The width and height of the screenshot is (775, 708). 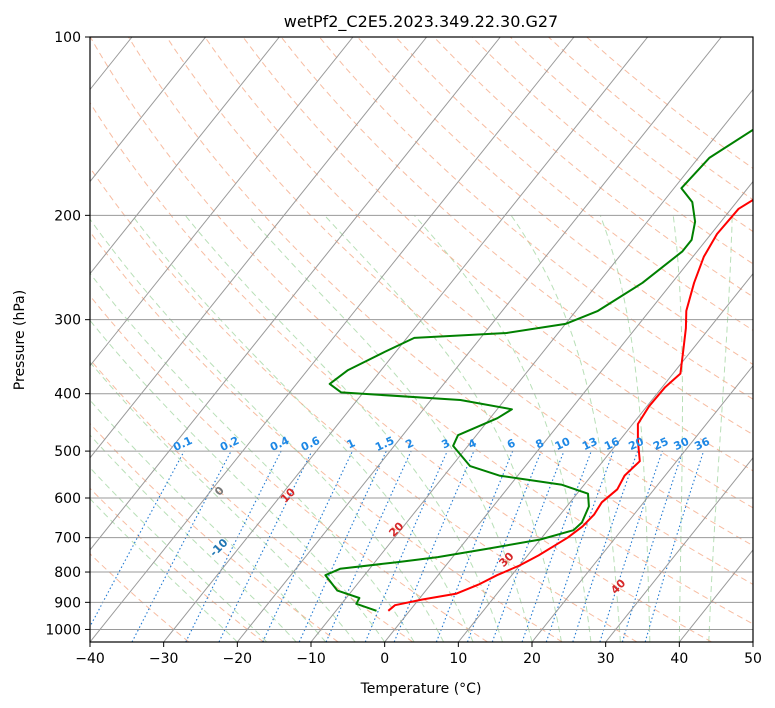 I want to click on y-tick-label: 400, so click(x=67, y=395).